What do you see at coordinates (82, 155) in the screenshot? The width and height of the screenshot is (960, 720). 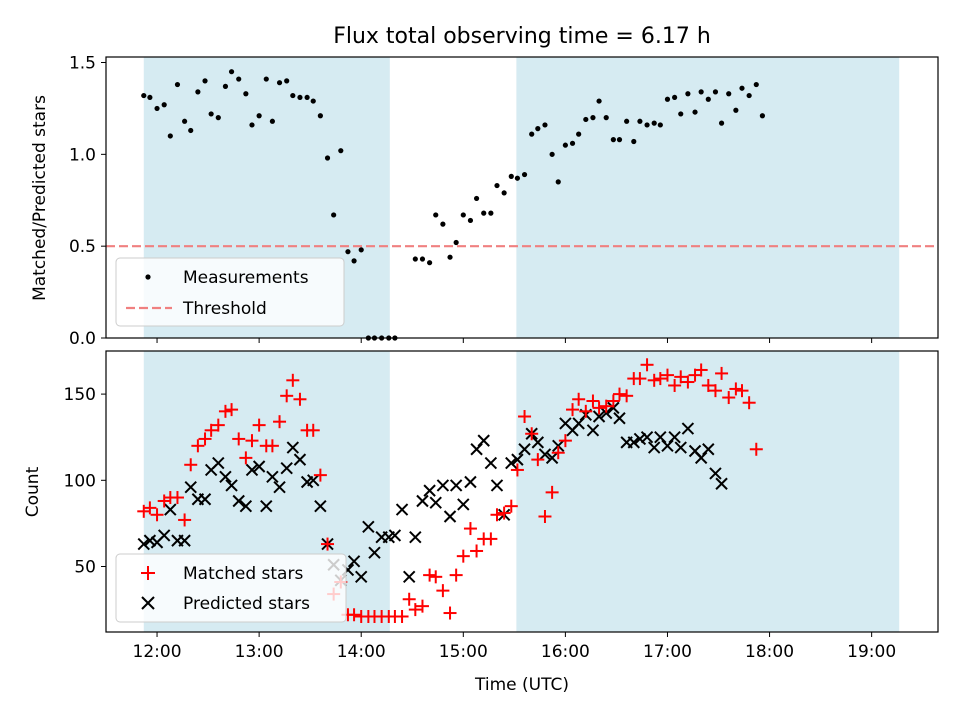 I see `y-tick-label: 1.0` at bounding box center [82, 155].